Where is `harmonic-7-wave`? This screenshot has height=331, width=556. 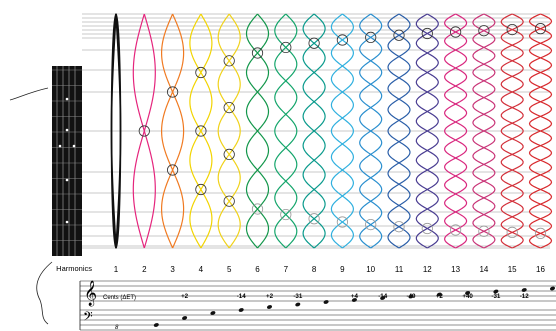
harmonic-7-wave is located at coordinates (286, 131).